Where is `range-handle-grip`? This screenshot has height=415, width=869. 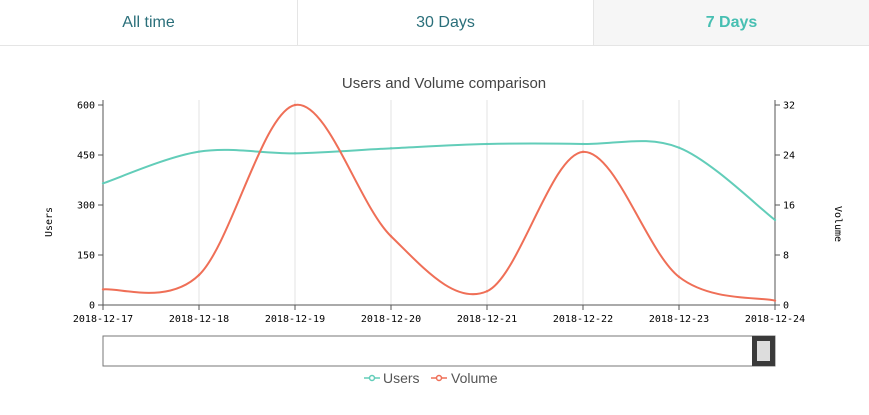 range-handle-grip is located at coordinates (763, 351).